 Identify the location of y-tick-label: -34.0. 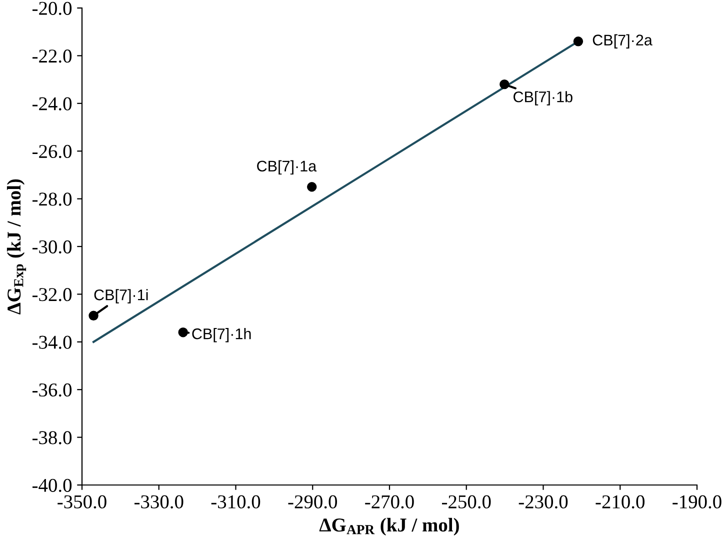
(52, 342).